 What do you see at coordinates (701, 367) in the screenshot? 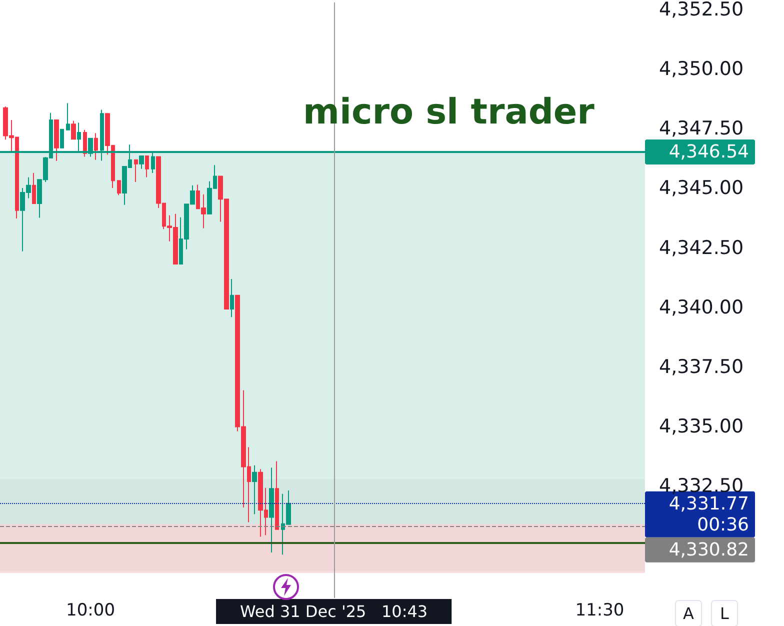
I see `y-tick-label: 4,337.50` at bounding box center [701, 367].